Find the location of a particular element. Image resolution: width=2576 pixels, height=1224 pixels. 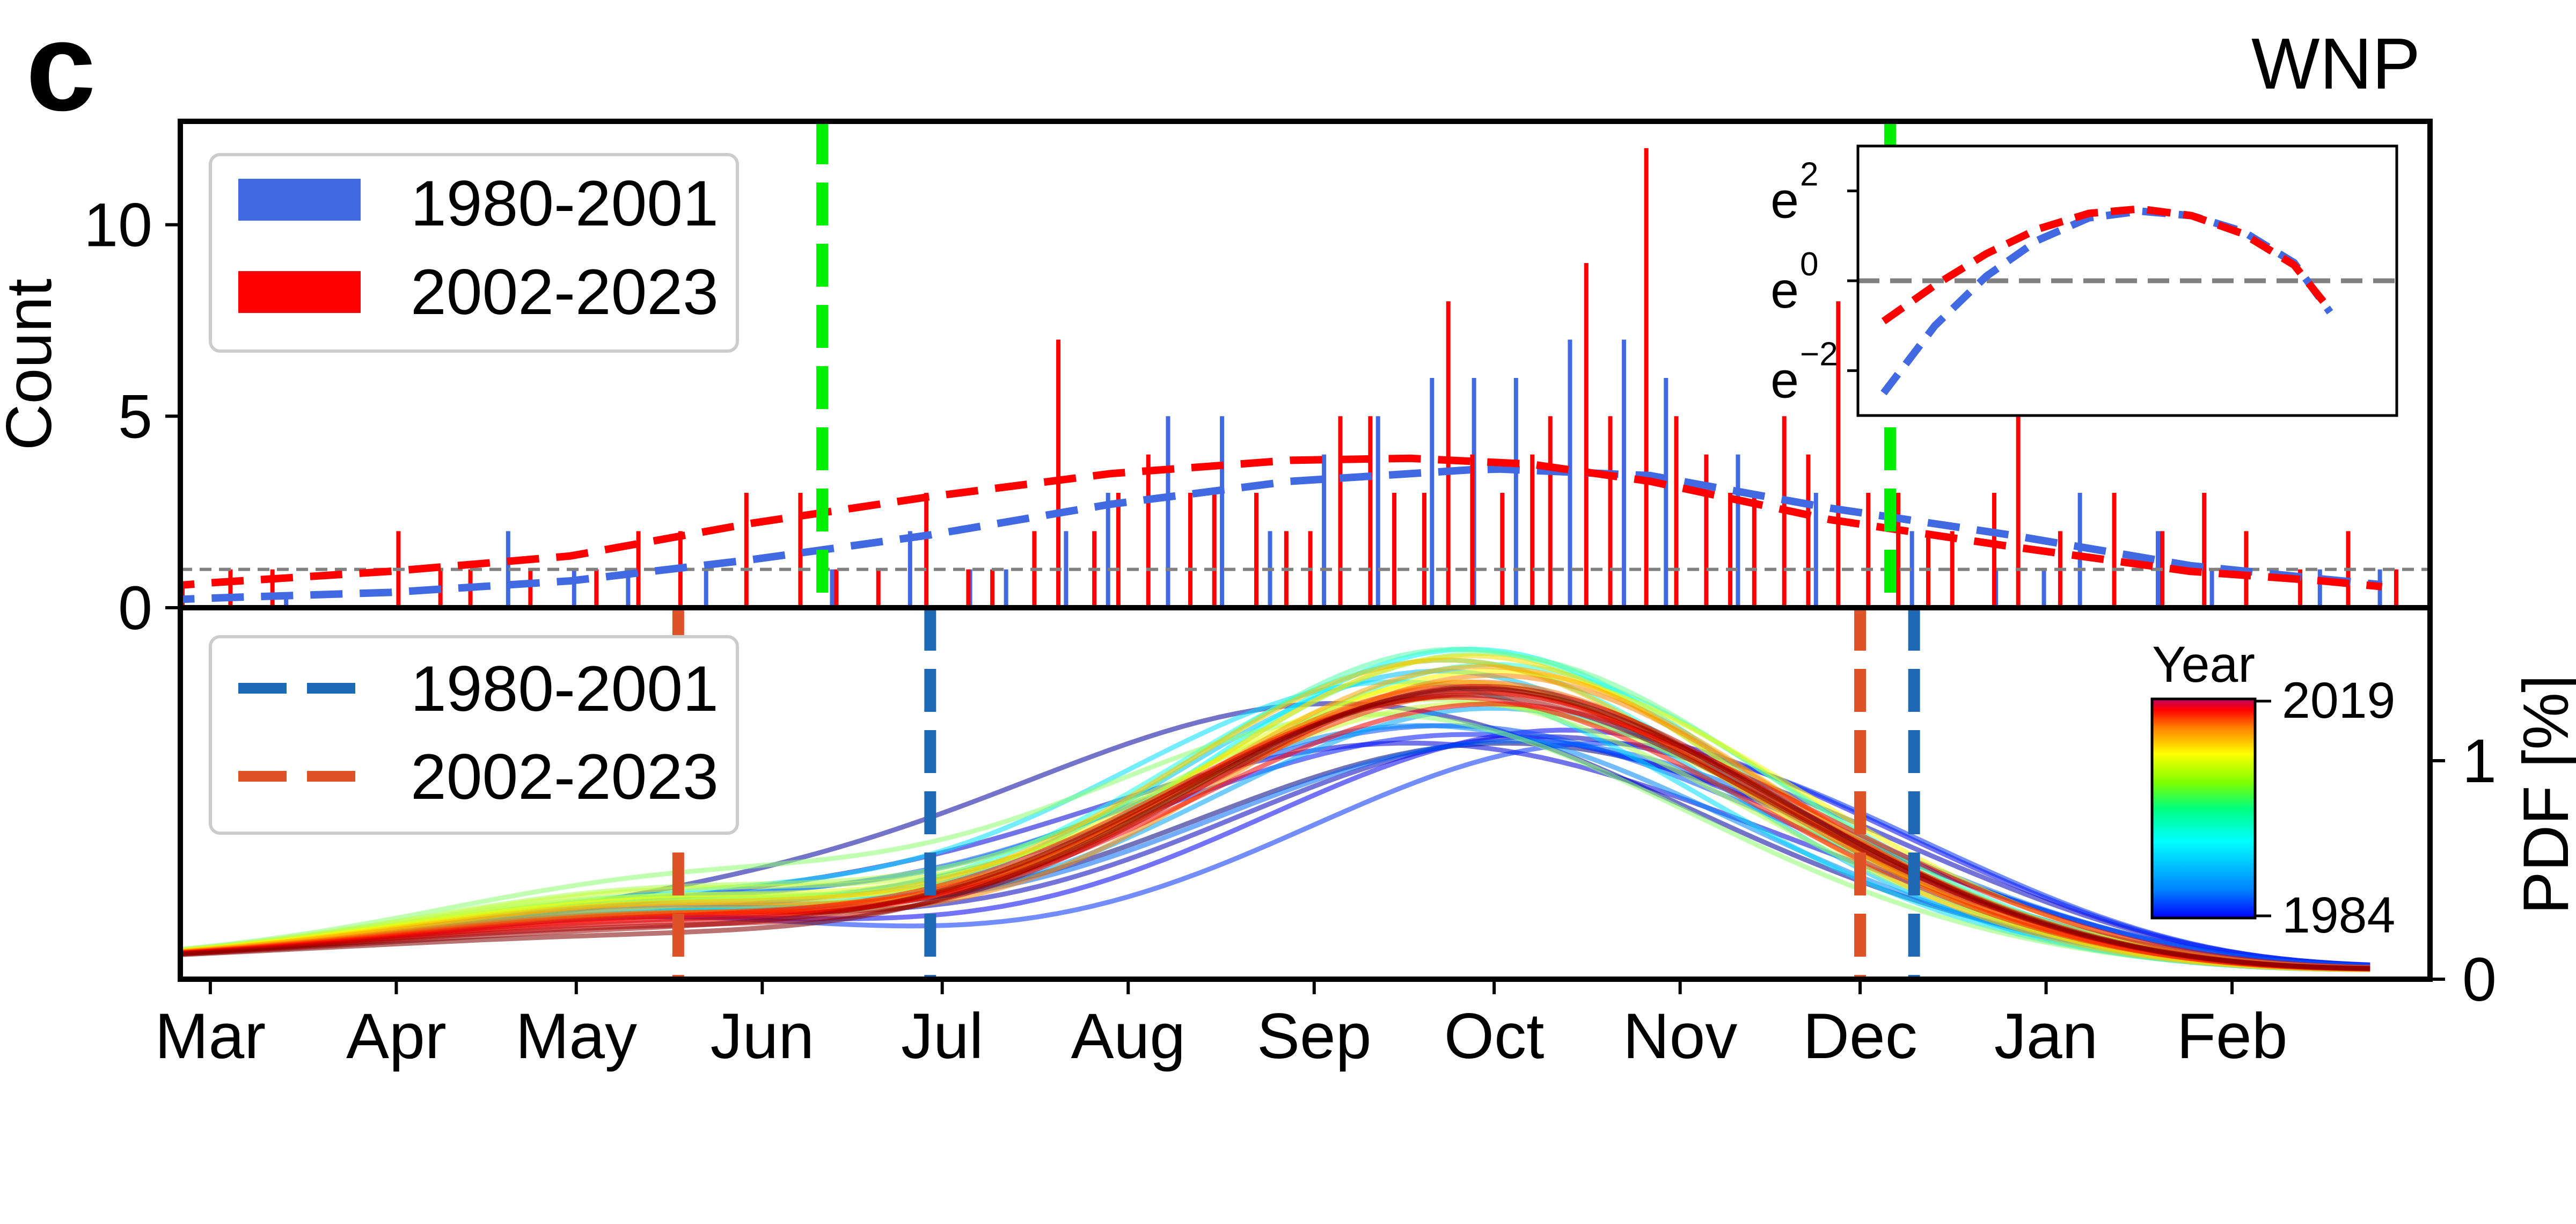

x-tick-label-Oct: Oct is located at coordinates (1494, 1036).